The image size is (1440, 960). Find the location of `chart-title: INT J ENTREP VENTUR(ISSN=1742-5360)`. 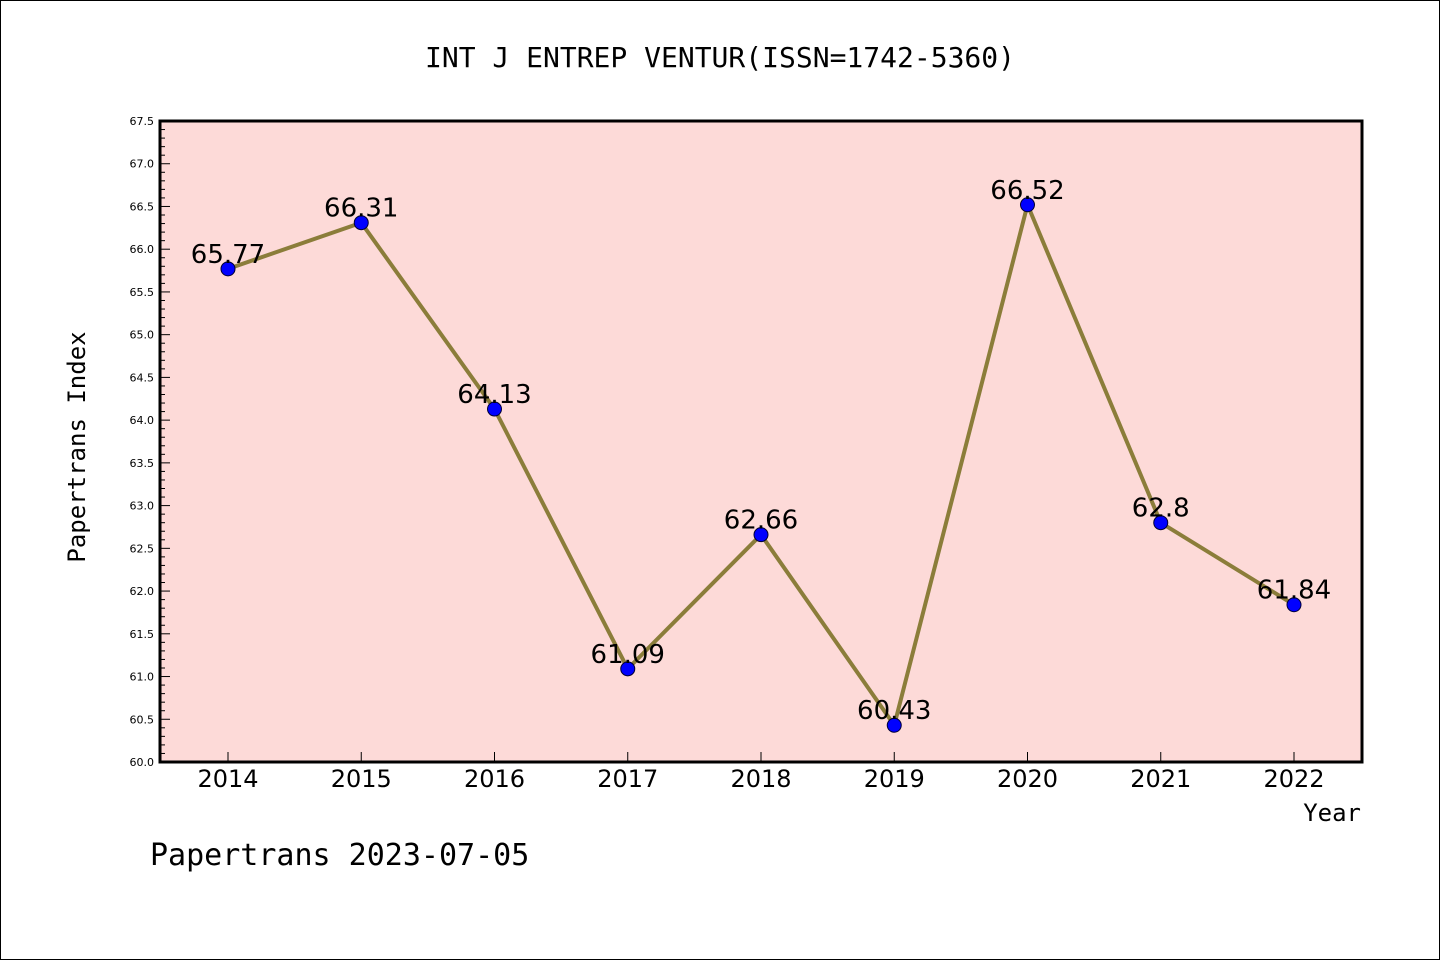

chart-title: INT J ENTREP VENTUR(ISSN=1742-5360) is located at coordinates (720, 57).